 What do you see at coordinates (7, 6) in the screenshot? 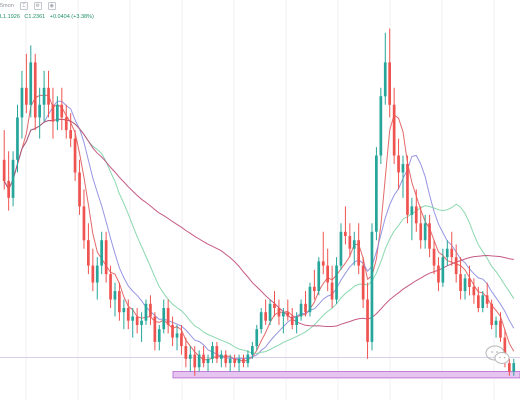
I see `interval-label: 5mon` at bounding box center [7, 6].